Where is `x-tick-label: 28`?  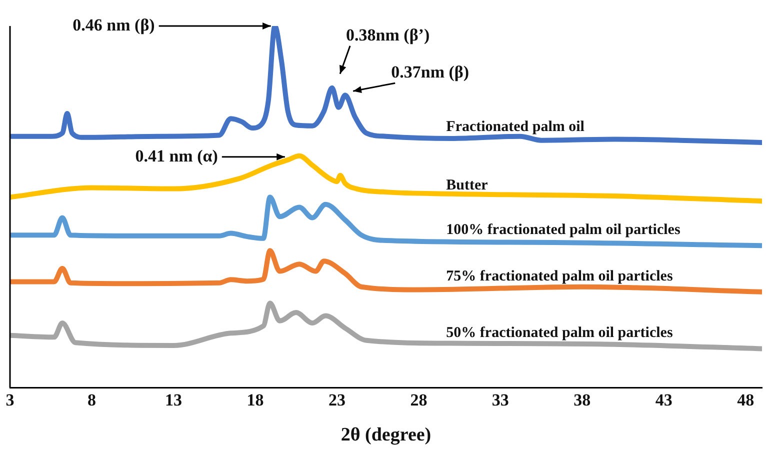
x-tick-label: 28 is located at coordinates (419, 400).